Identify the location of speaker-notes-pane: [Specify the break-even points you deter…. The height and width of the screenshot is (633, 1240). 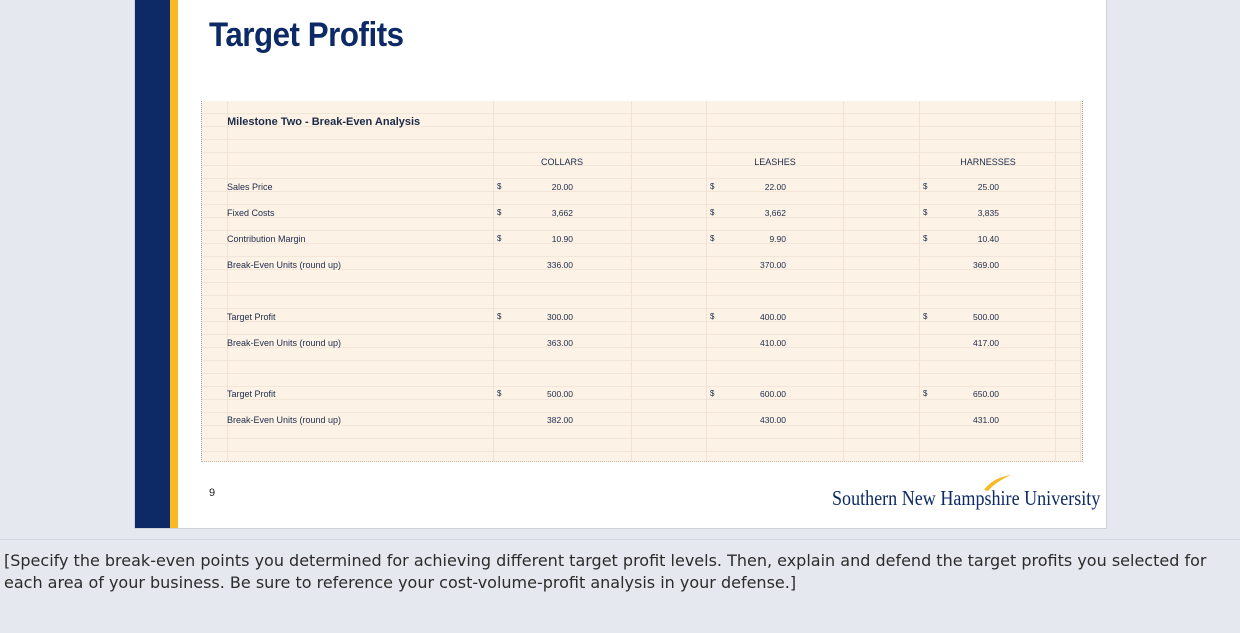
(620, 586).